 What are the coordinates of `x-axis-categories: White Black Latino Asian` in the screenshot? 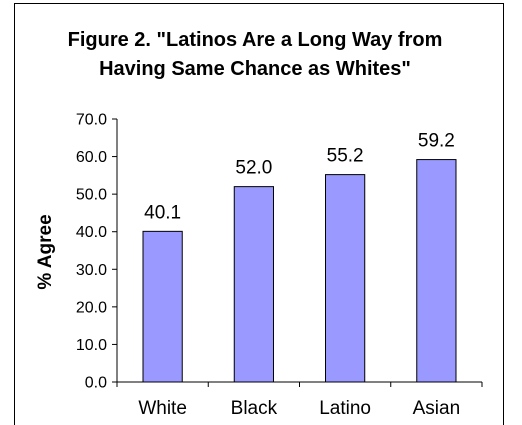 It's located at (299, 400).